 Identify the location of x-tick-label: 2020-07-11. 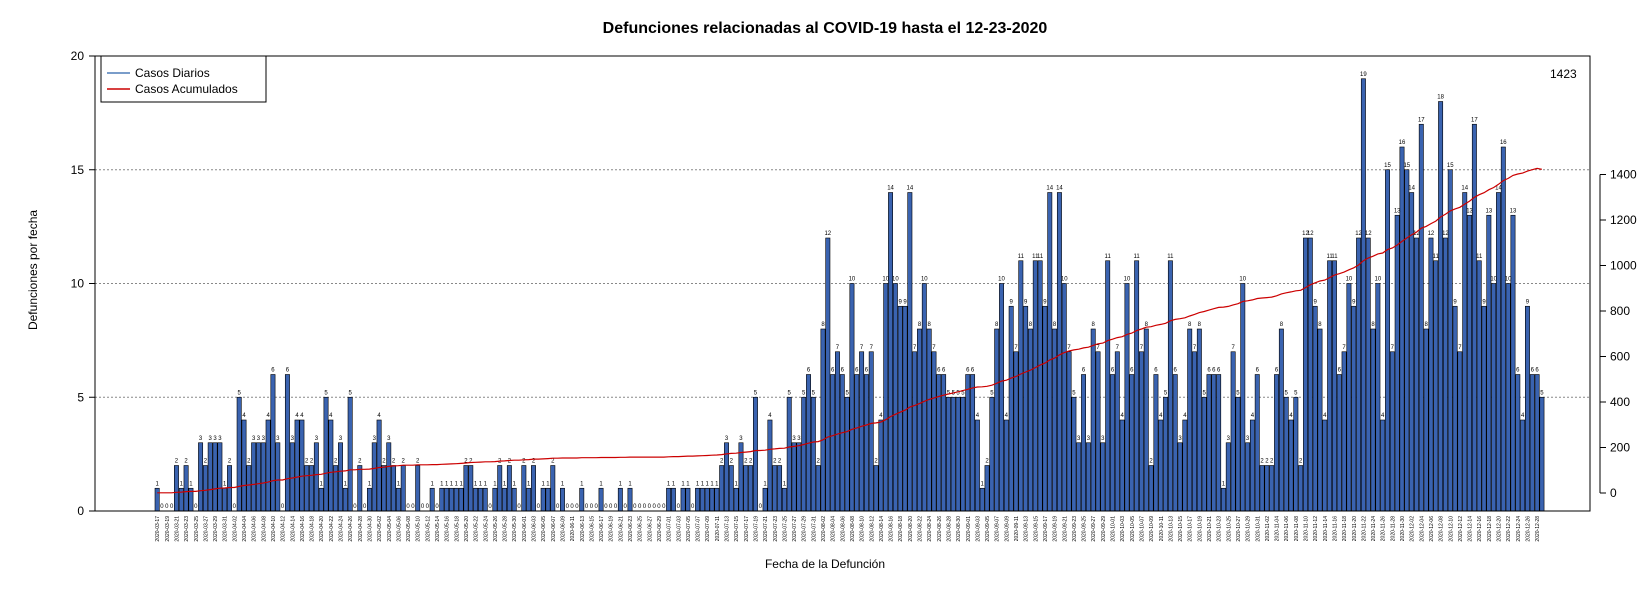
(718, 528).